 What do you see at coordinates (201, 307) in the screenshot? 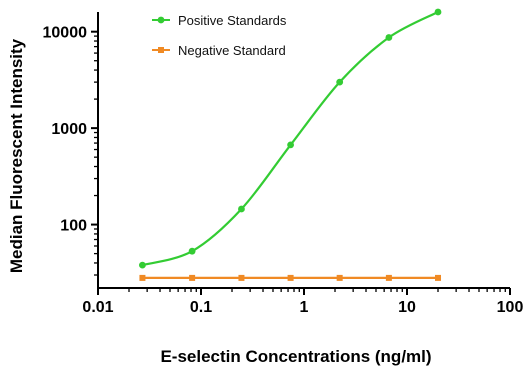
I see `x-tick-label: 0.1` at bounding box center [201, 307].